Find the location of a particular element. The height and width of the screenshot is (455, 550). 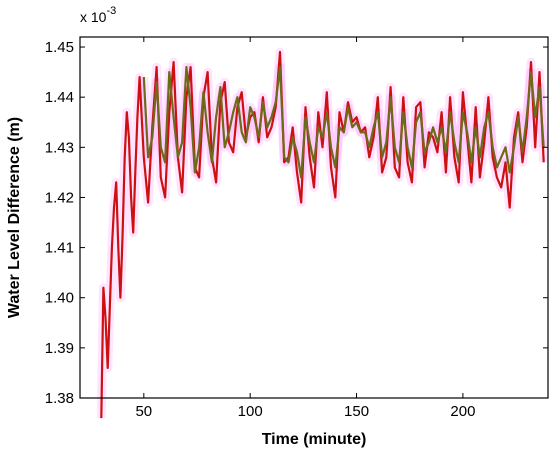

y-multiplier-label: x 10-3 is located at coordinates (98, 15).